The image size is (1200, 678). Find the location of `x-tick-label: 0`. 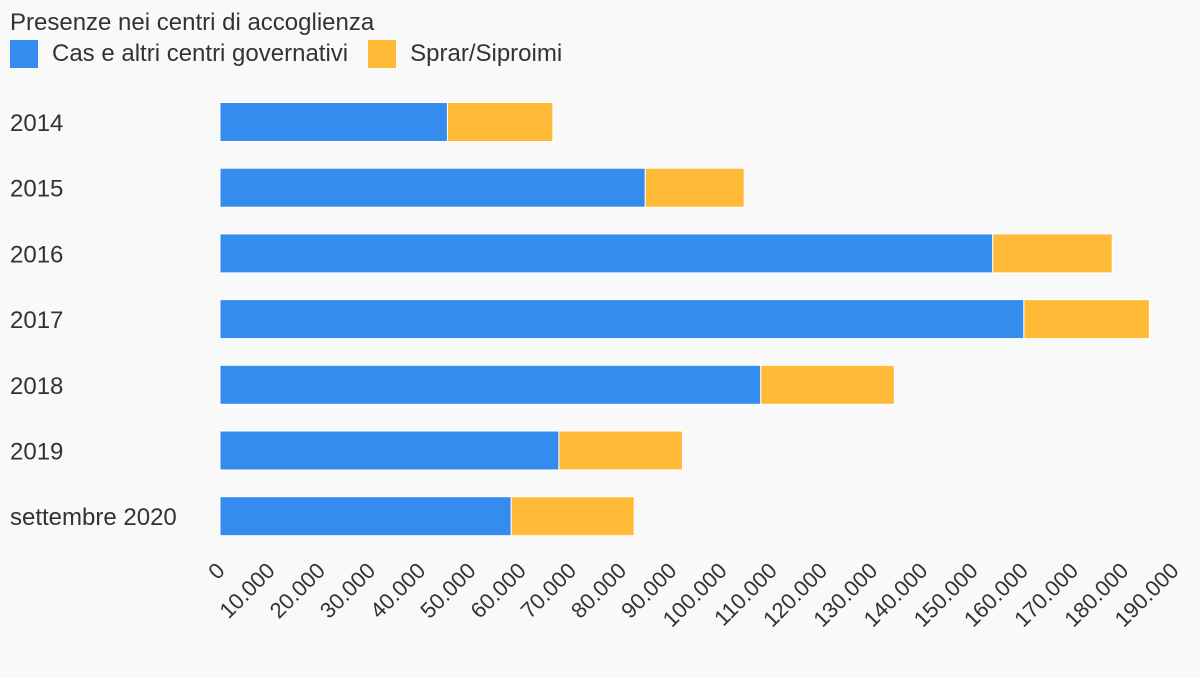

x-tick-label: 0 is located at coordinates (216, 571).